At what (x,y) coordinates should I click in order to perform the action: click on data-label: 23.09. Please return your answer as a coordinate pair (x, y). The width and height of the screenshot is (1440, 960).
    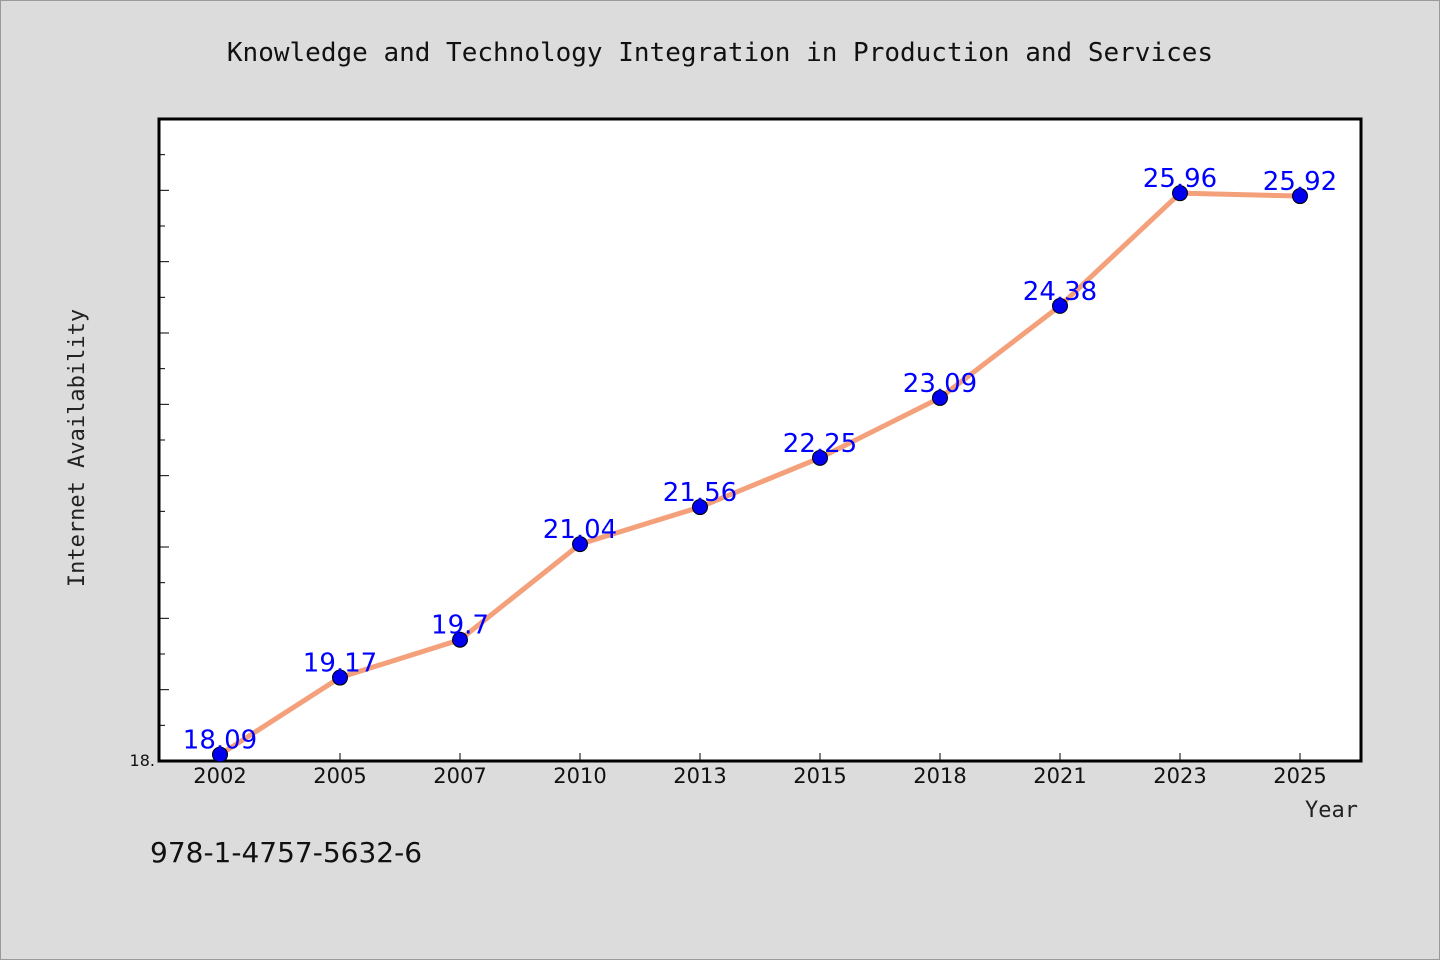
    Looking at the image, I should click on (940, 384).